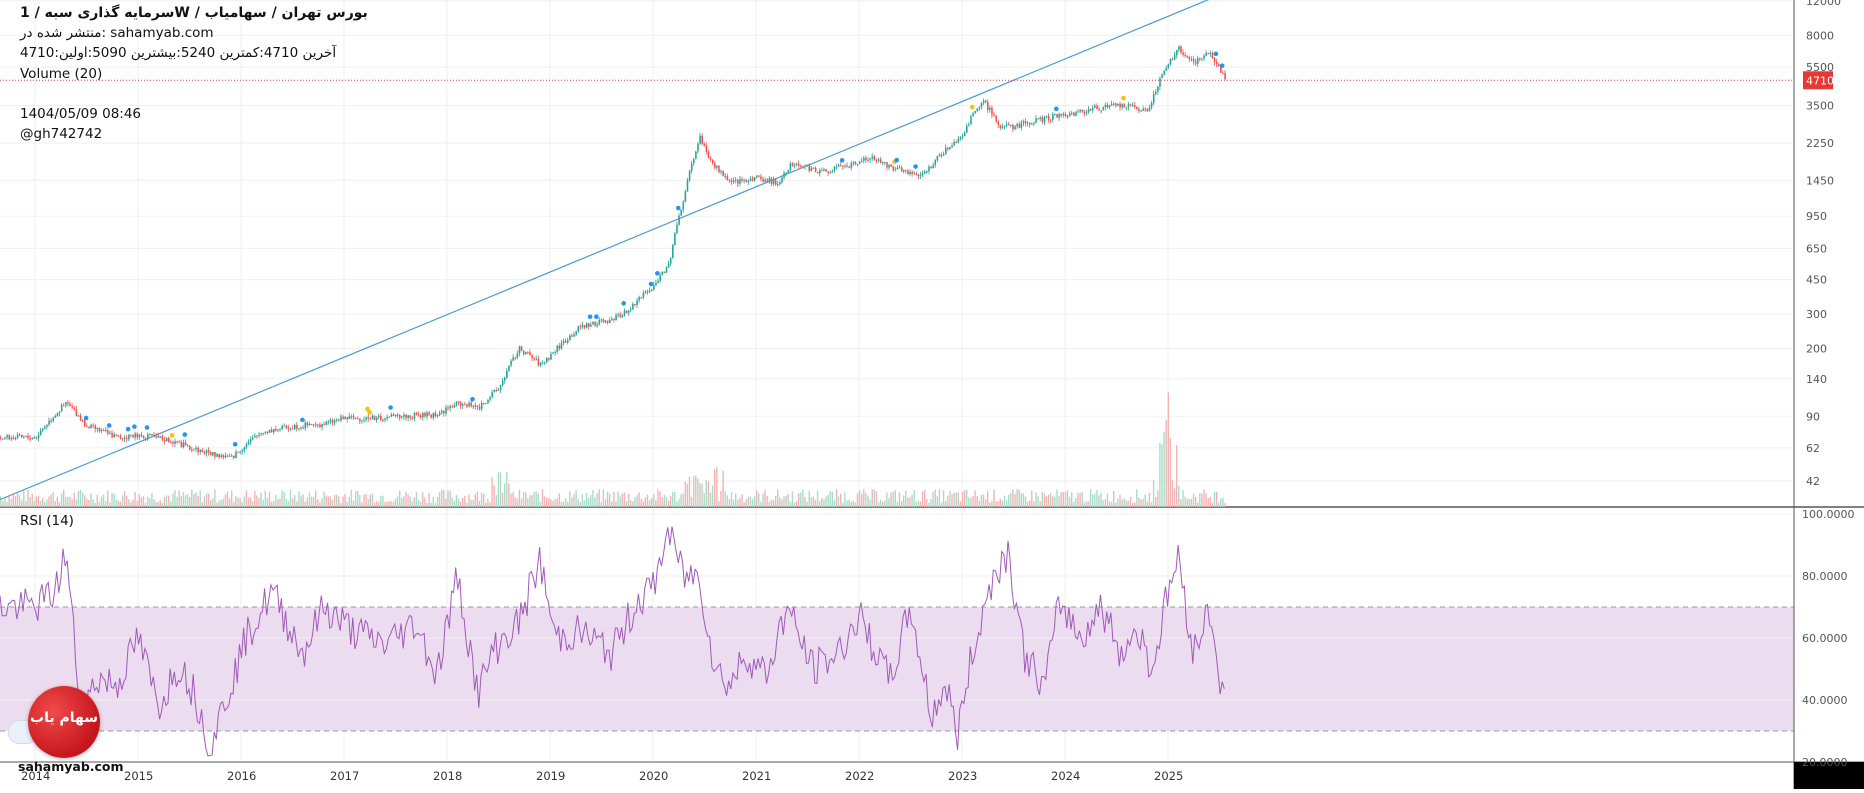 This screenshot has height=793, width=1864. I want to click on brand-url: sahamyab.com, so click(71, 766).